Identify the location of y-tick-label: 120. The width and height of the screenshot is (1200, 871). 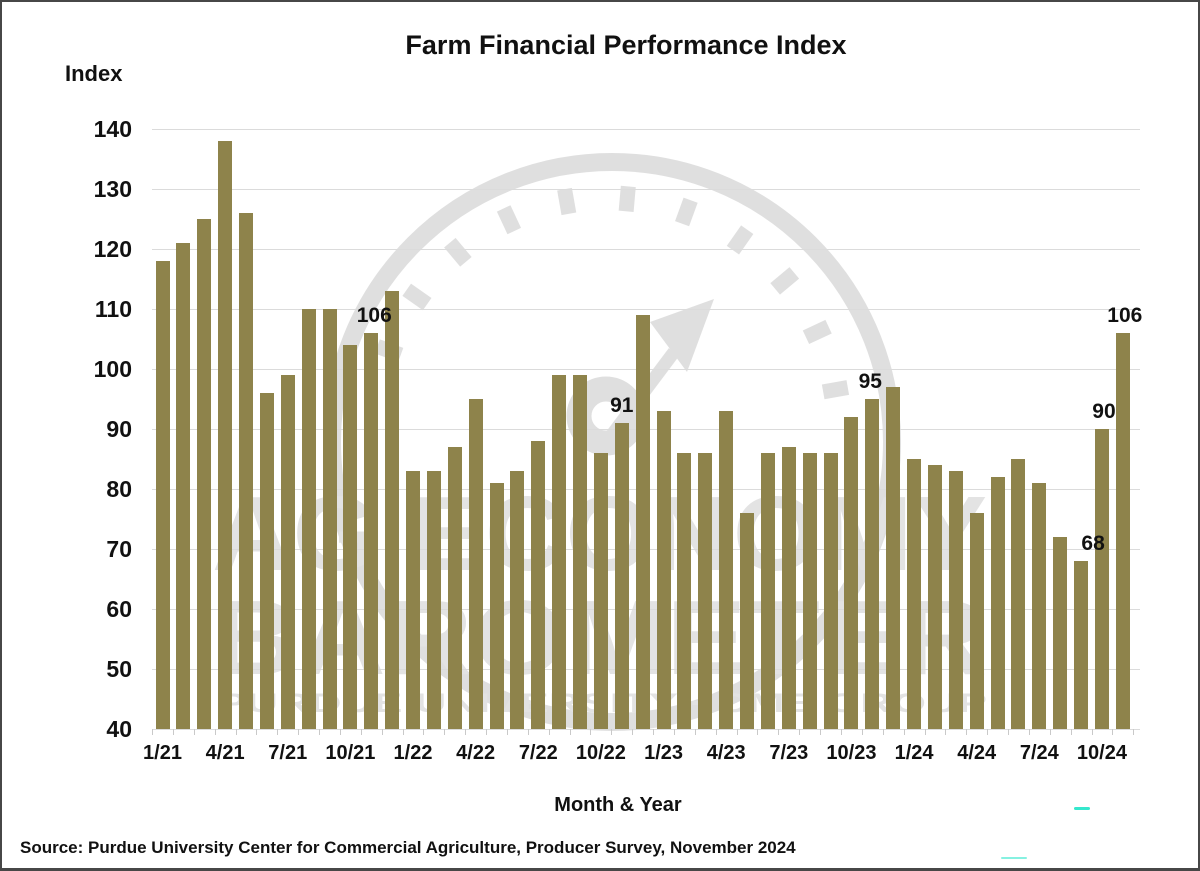
(112, 249).